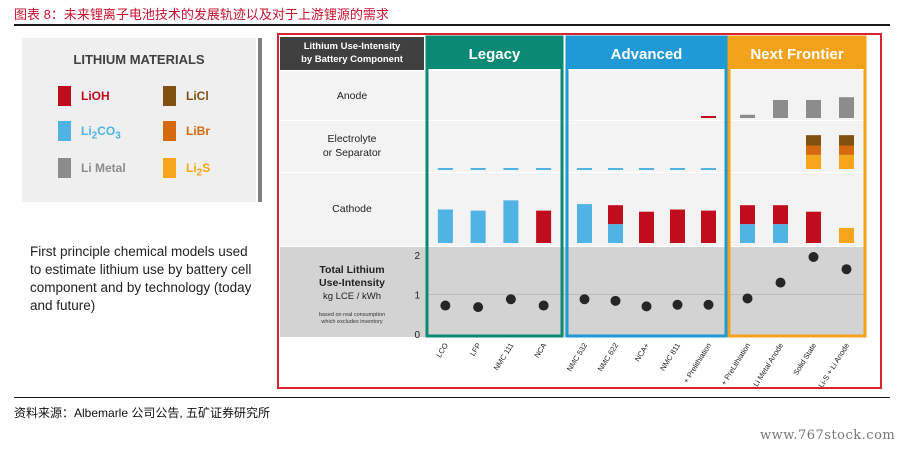  I want to click on category-label: NCA, so click(540, 350).